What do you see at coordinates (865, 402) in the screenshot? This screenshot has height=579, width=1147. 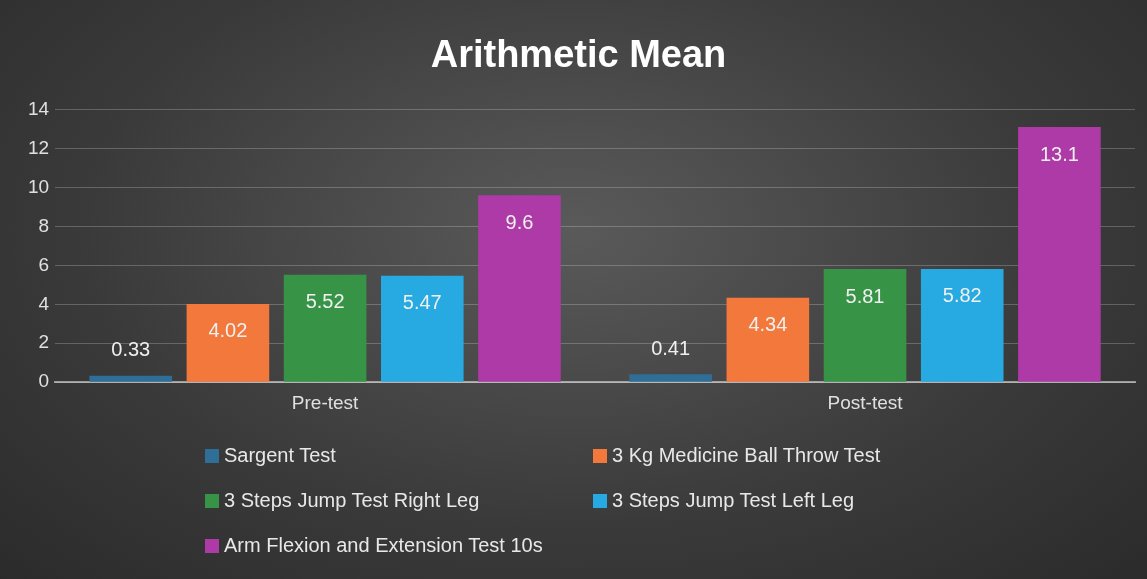 I see `x-tick-label: Post-test` at bounding box center [865, 402].